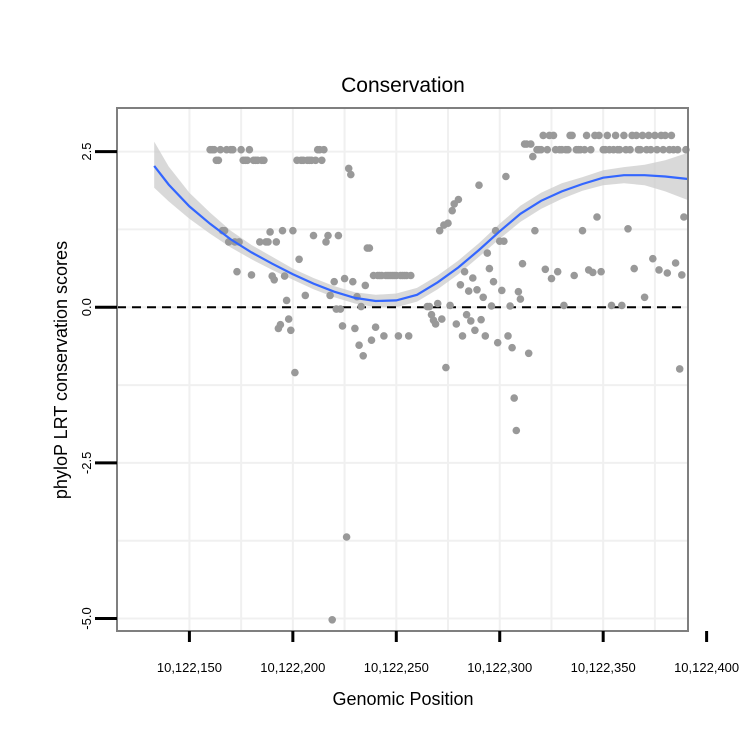 The width and height of the screenshot is (750, 750). What do you see at coordinates (396, 667) in the screenshot?
I see `x-tick-label: 10,122,250` at bounding box center [396, 667].